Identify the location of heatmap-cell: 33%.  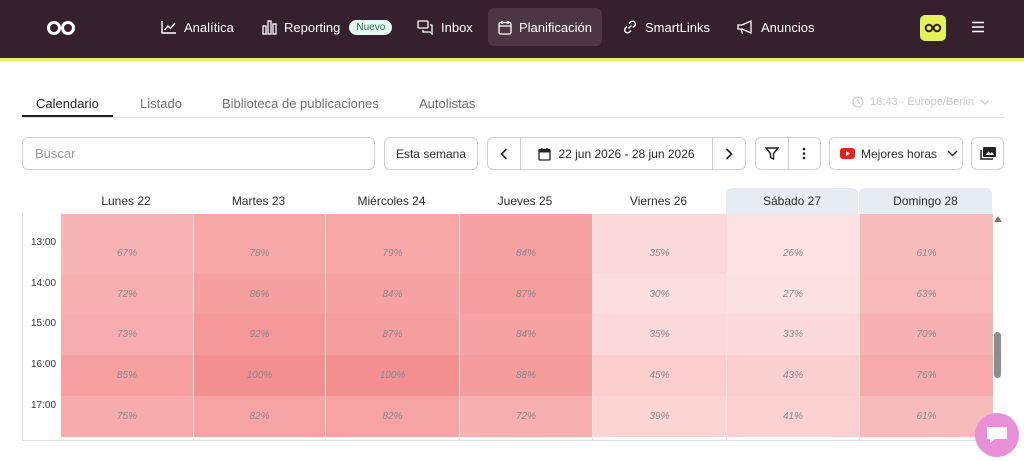
(793, 334).